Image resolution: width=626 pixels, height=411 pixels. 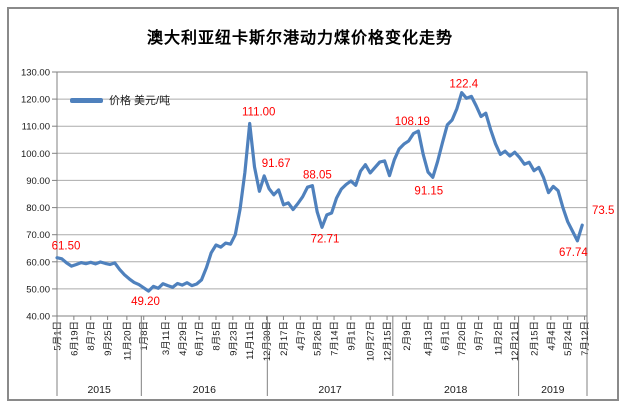 What do you see at coordinates (299, 38) in the screenshot?
I see `chart-title: 澳大利亚纽卡斯尔港动力煤价格变化走势` at bounding box center [299, 38].